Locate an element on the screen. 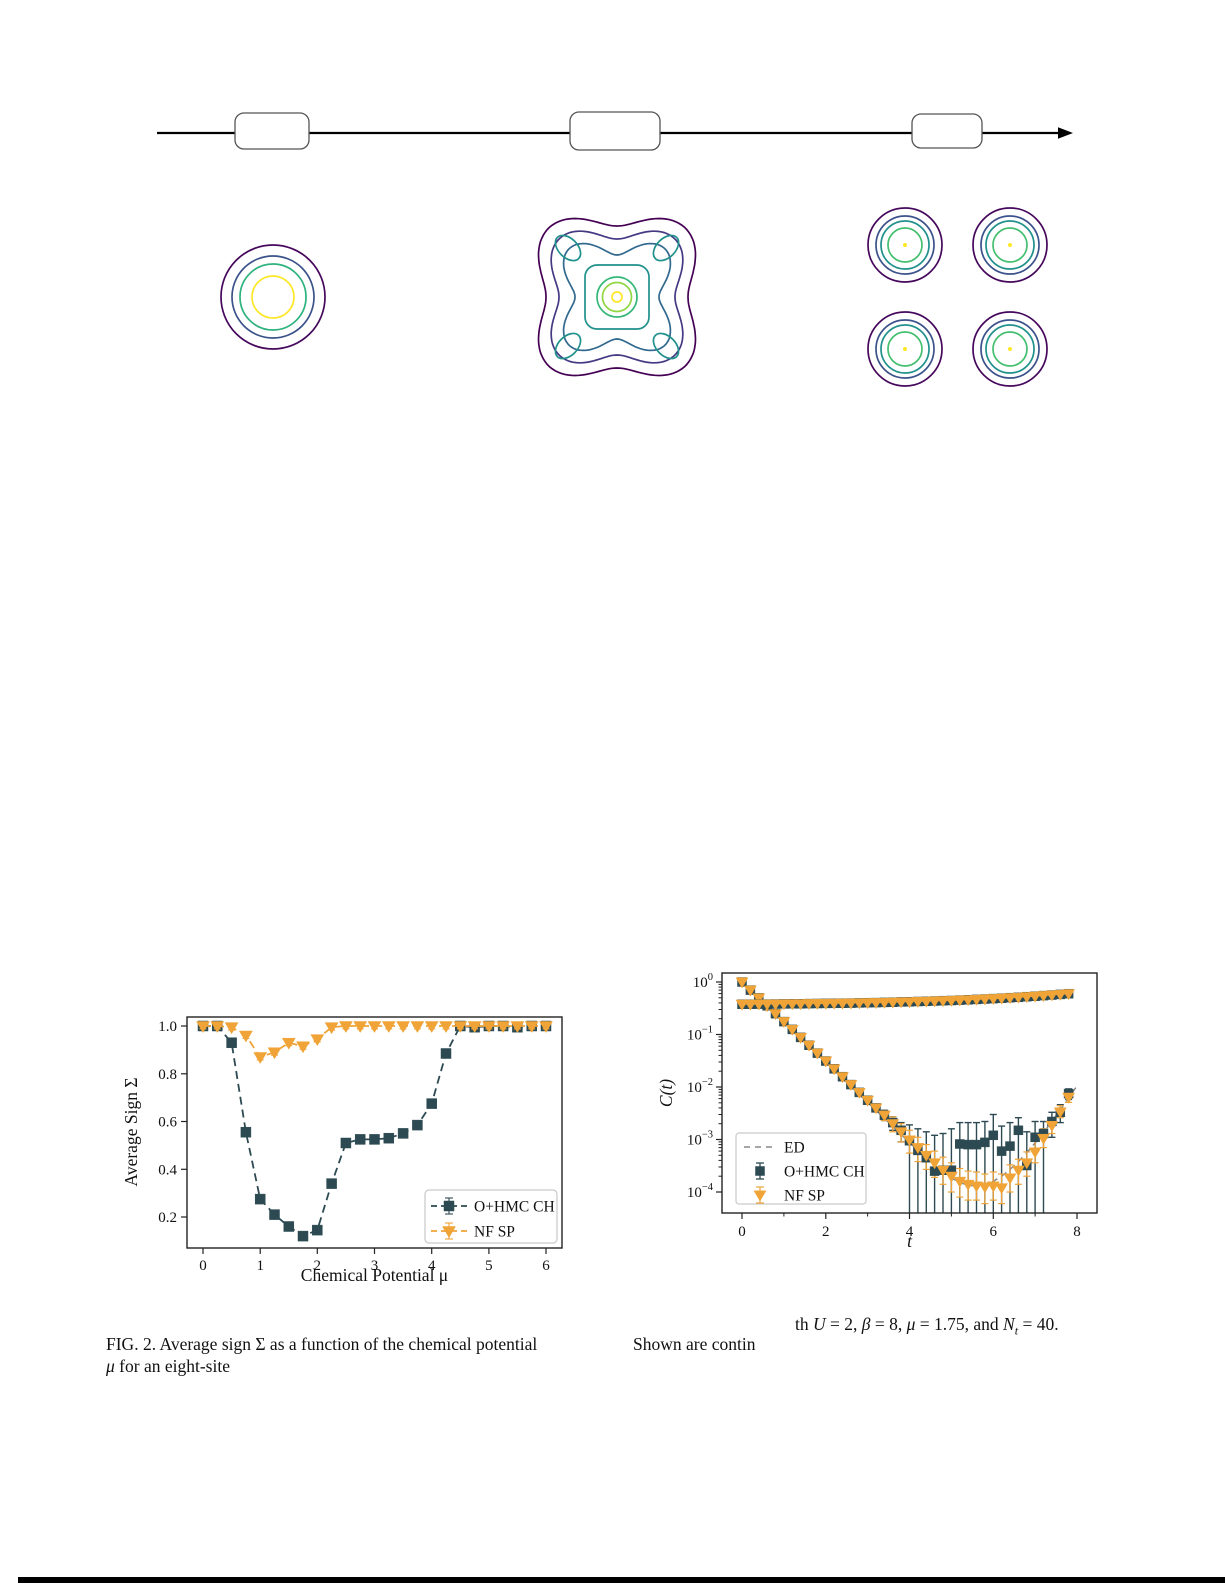 The image size is (1225, 1585). svg-text: 10⁻¹ is located at coordinates (700, 1034).